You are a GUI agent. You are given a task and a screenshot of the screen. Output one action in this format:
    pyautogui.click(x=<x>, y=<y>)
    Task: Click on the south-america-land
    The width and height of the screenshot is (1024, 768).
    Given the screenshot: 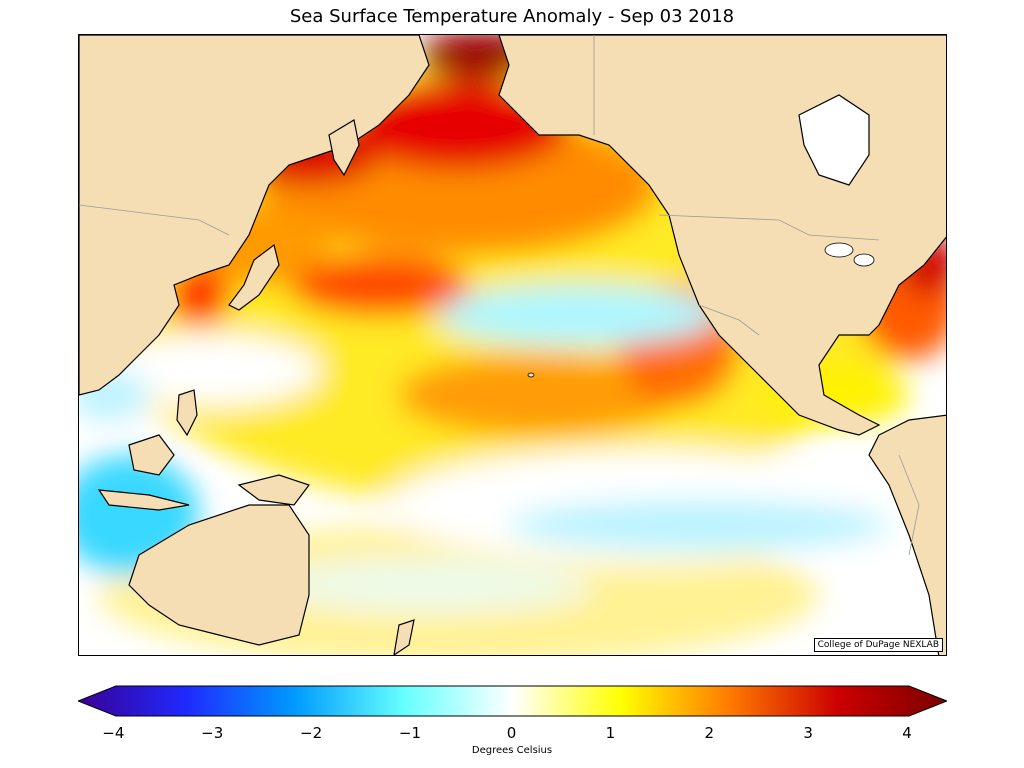 What is the action you would take?
    pyautogui.click(x=907, y=534)
    